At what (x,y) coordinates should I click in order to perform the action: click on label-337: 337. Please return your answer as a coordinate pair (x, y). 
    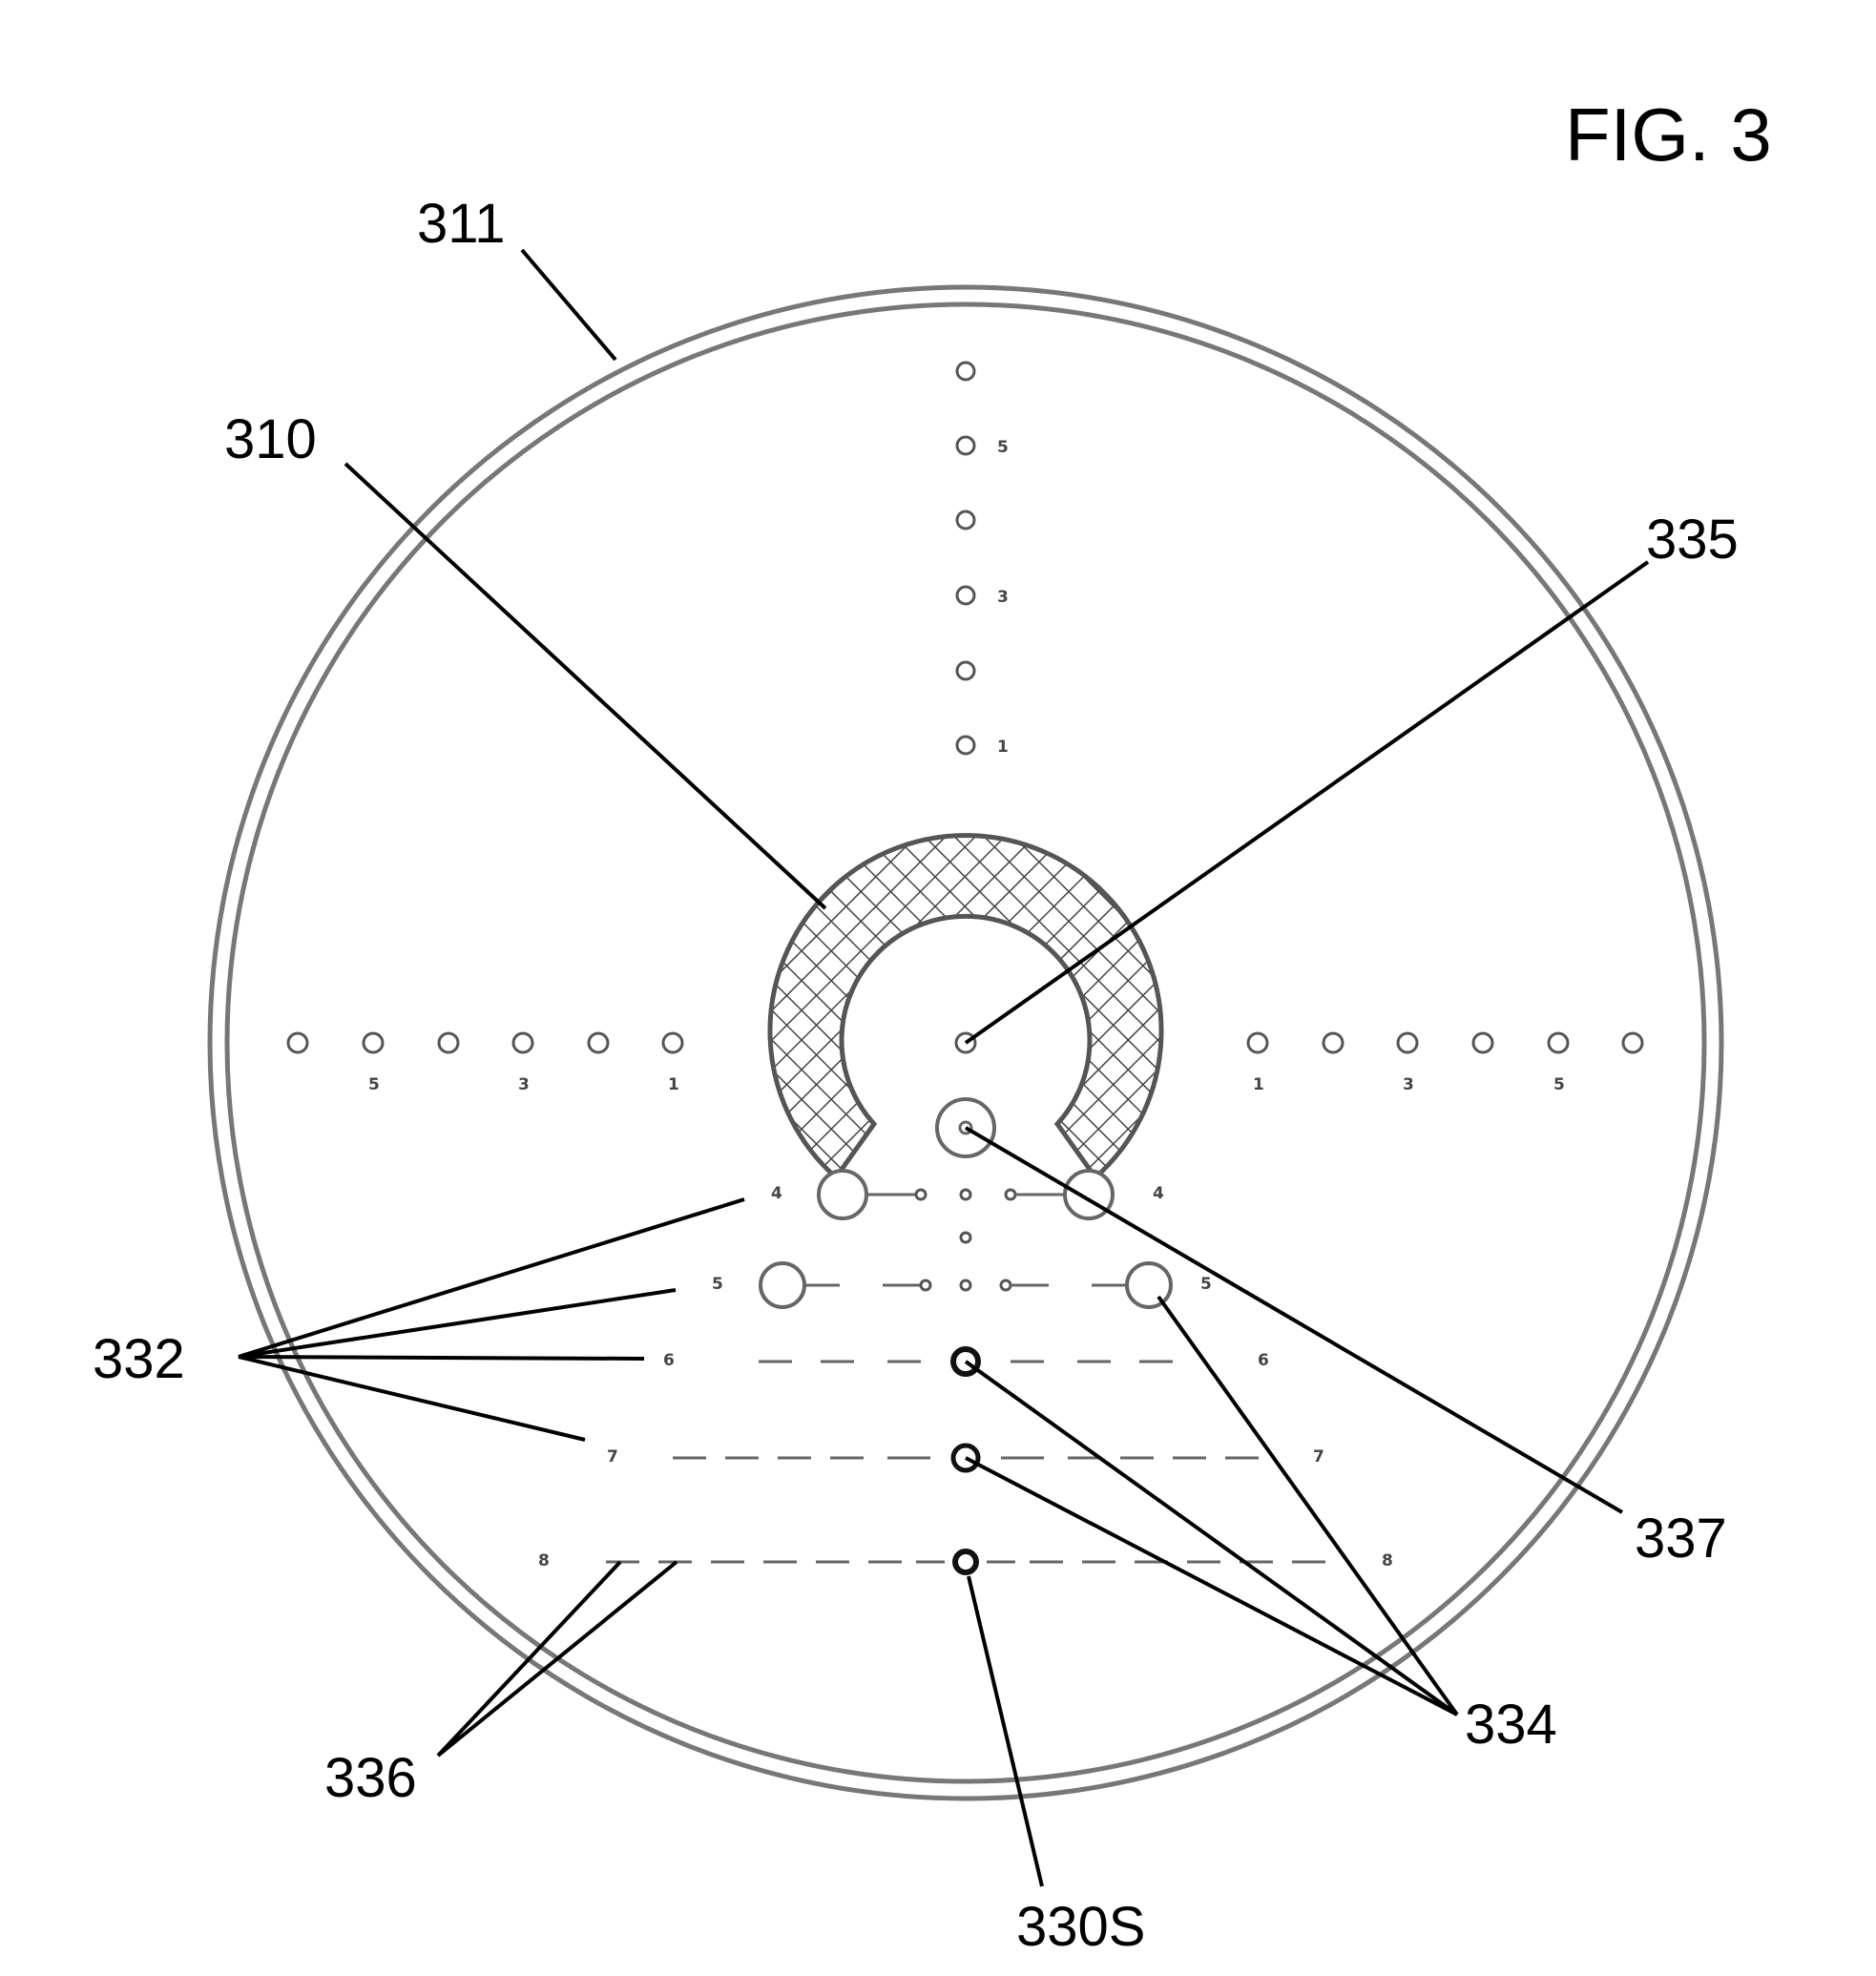
    Looking at the image, I should click on (1681, 1539).